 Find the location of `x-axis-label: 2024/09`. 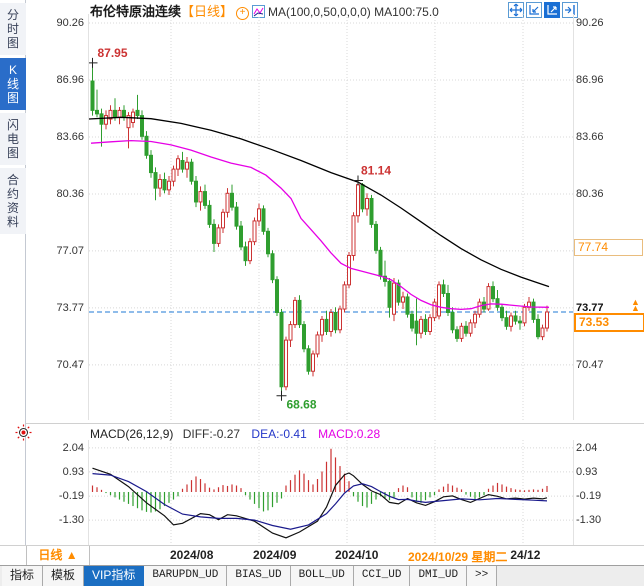

x-axis-label: 2024/09 is located at coordinates (275, 555).